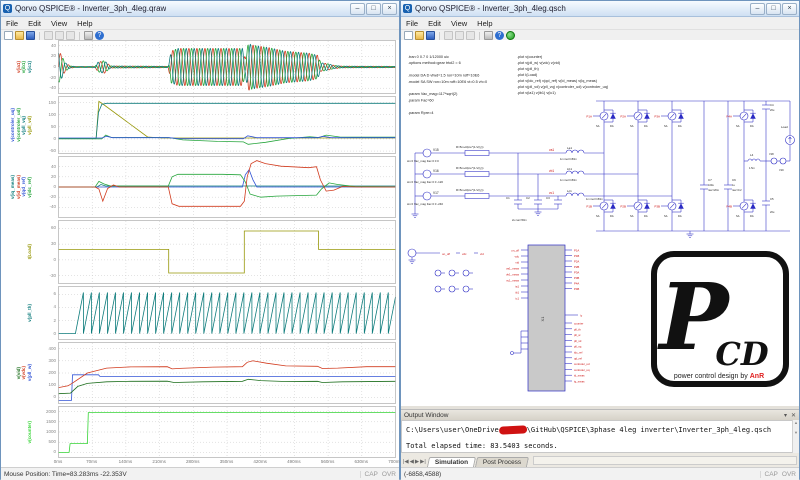 This screenshot has height=480, width=800. I want to click on signal-label: v(pll_vq), so click(24, 125).